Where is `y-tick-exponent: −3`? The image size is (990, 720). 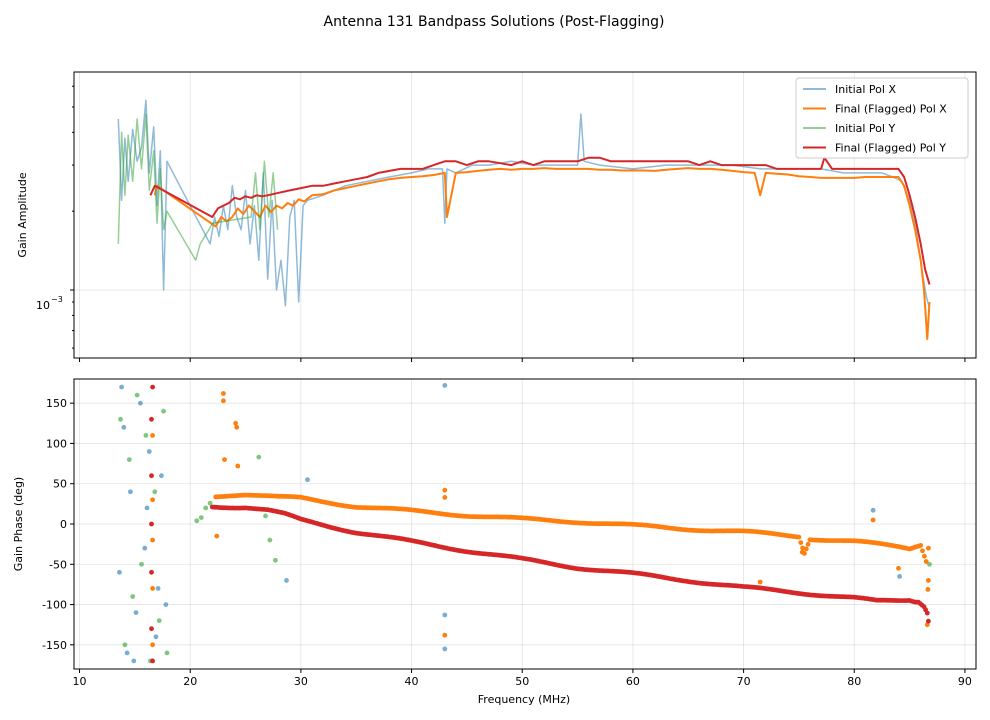
y-tick-exponent: −3 is located at coordinates (57, 299).